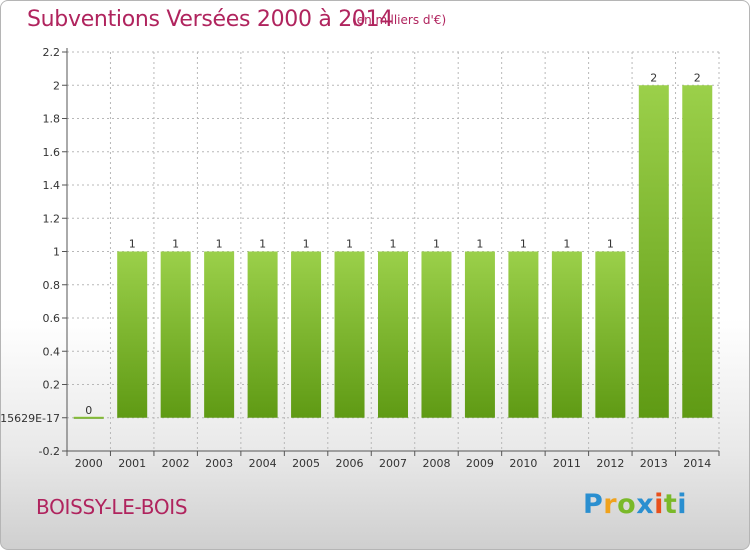  What do you see at coordinates (670, 504) in the screenshot?
I see `logo-letter: t` at bounding box center [670, 504].